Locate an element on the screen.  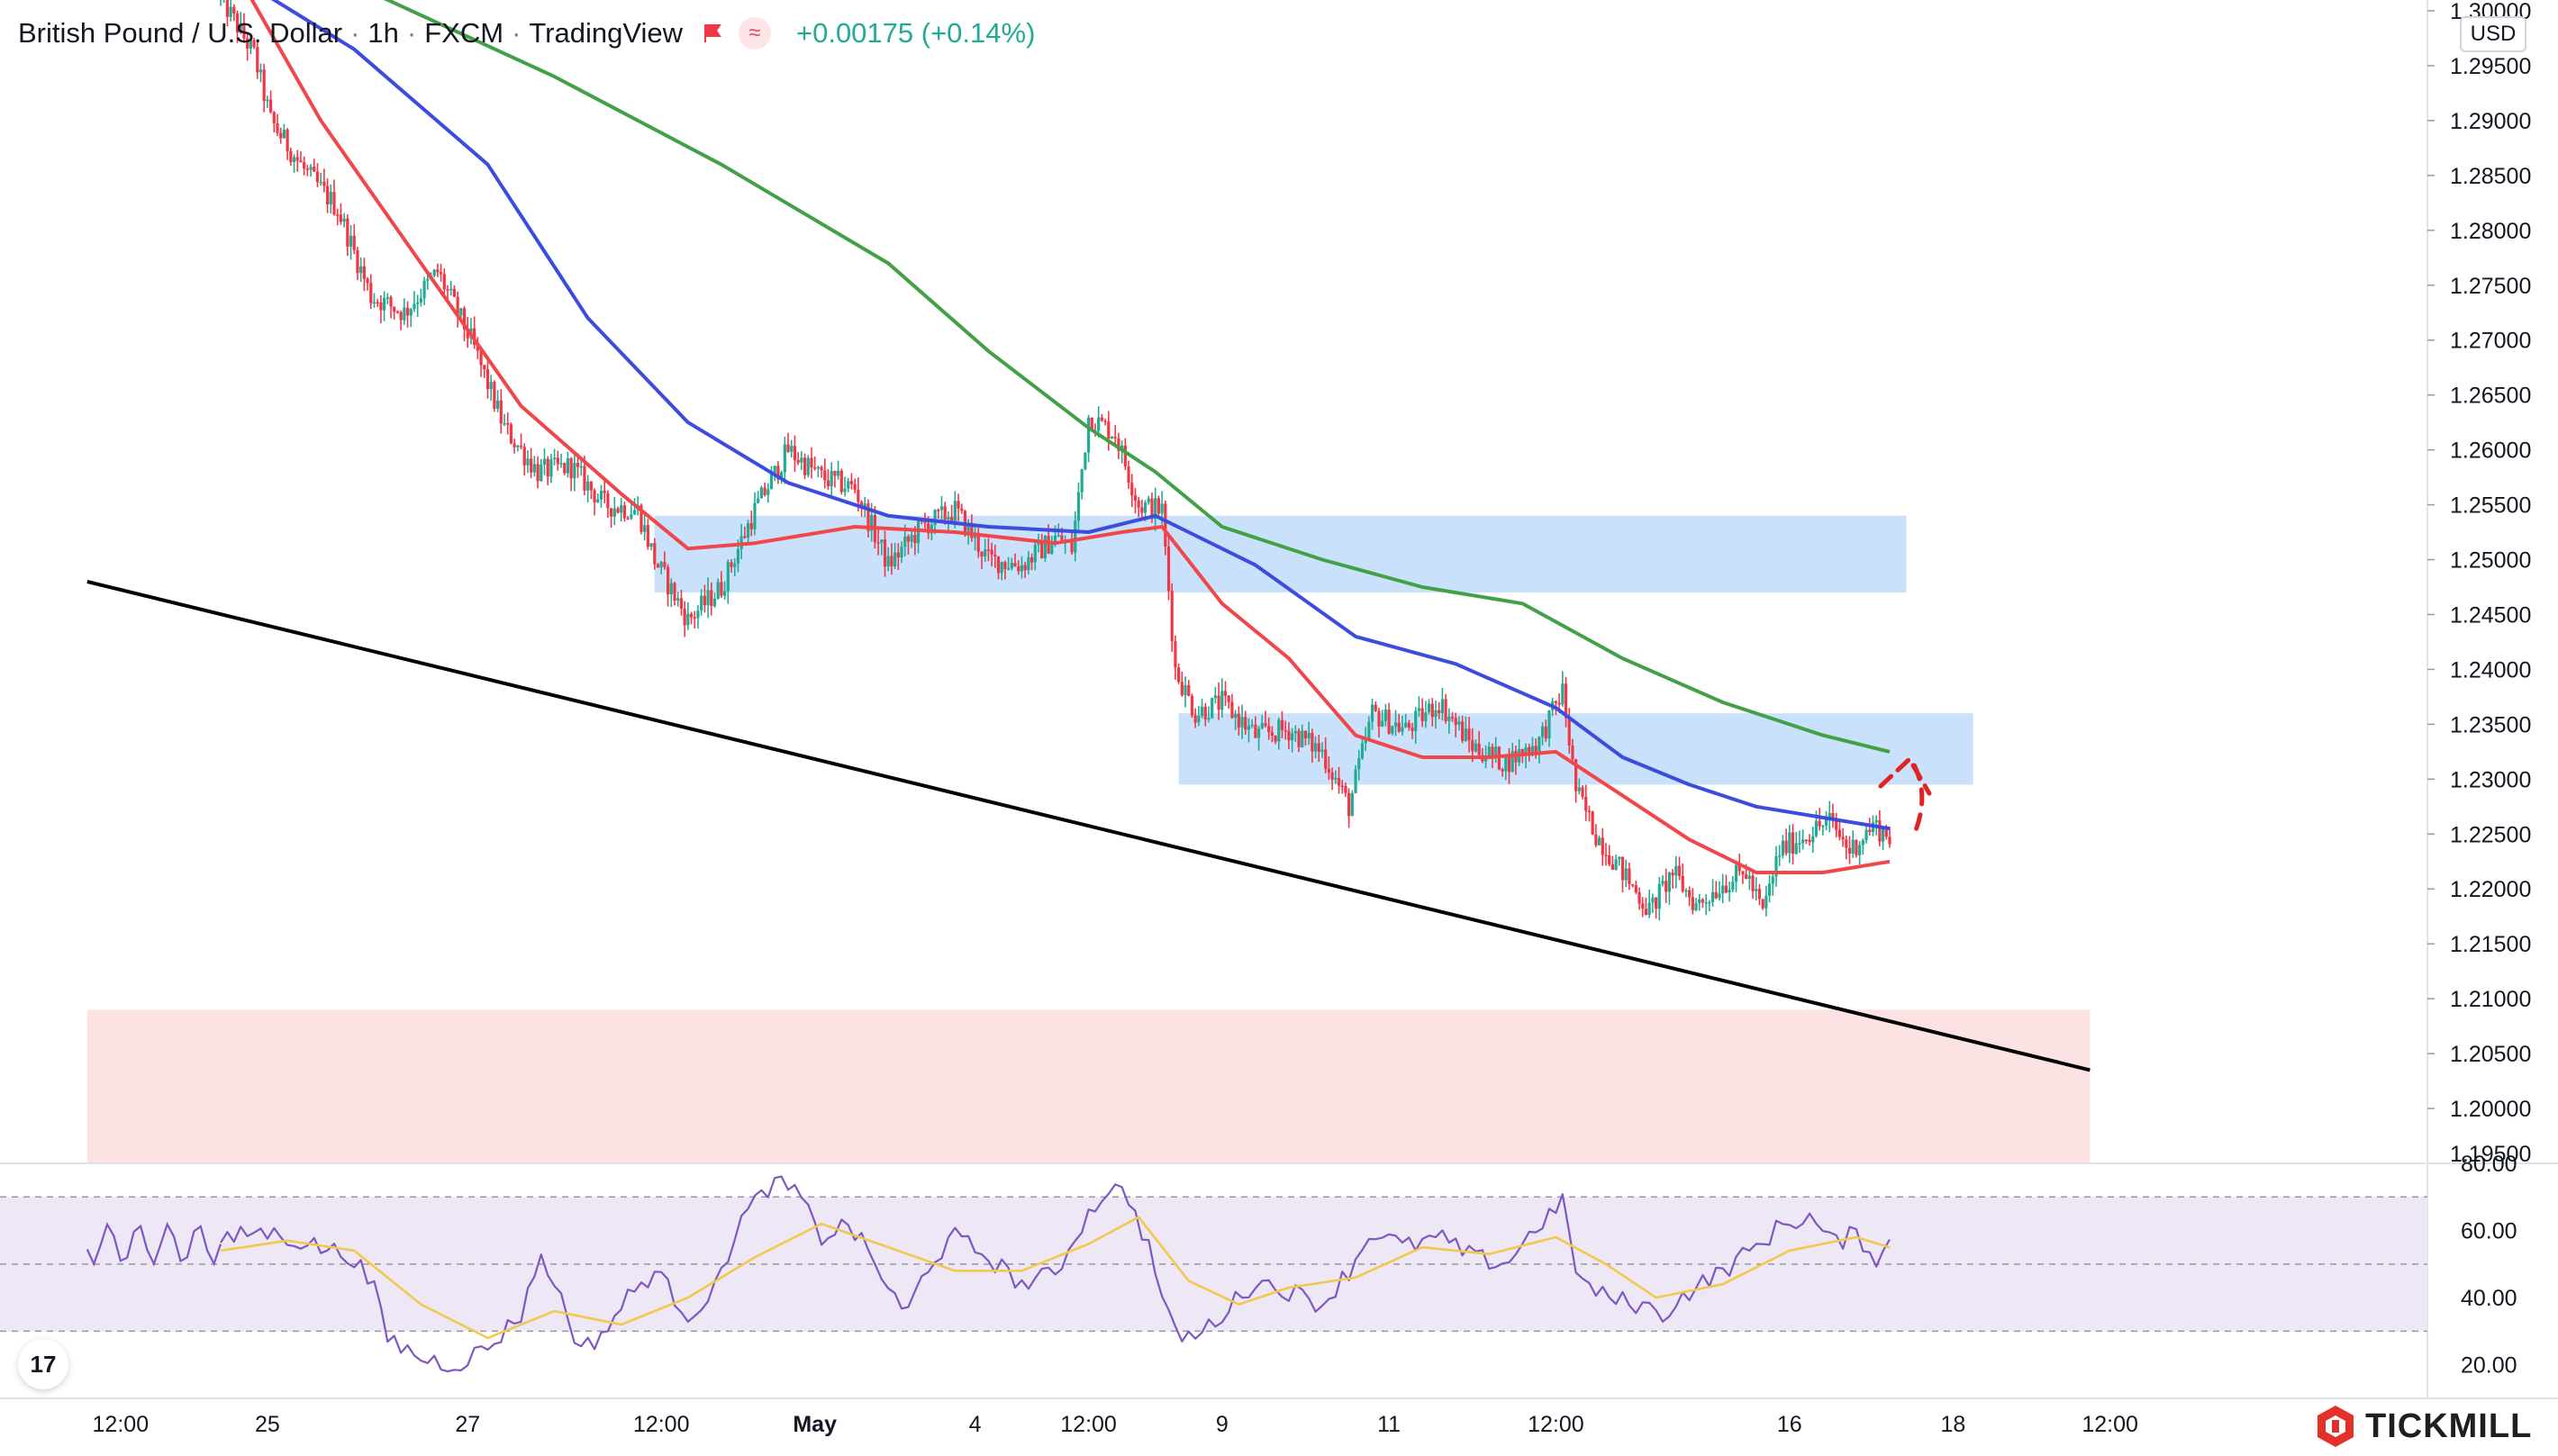
symbol-name: British Pound / U.S. Dollar is located at coordinates (180, 33).